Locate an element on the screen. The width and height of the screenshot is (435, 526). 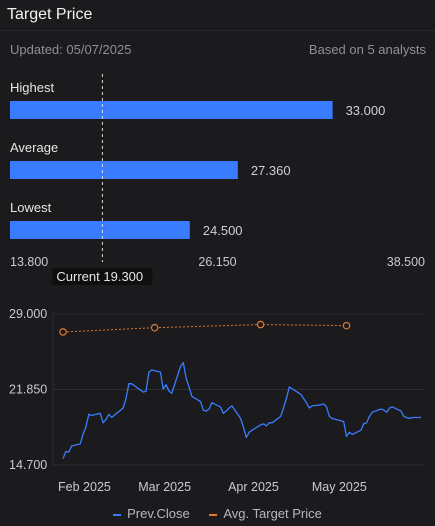
widget-title: Target Price is located at coordinates (50, 14).